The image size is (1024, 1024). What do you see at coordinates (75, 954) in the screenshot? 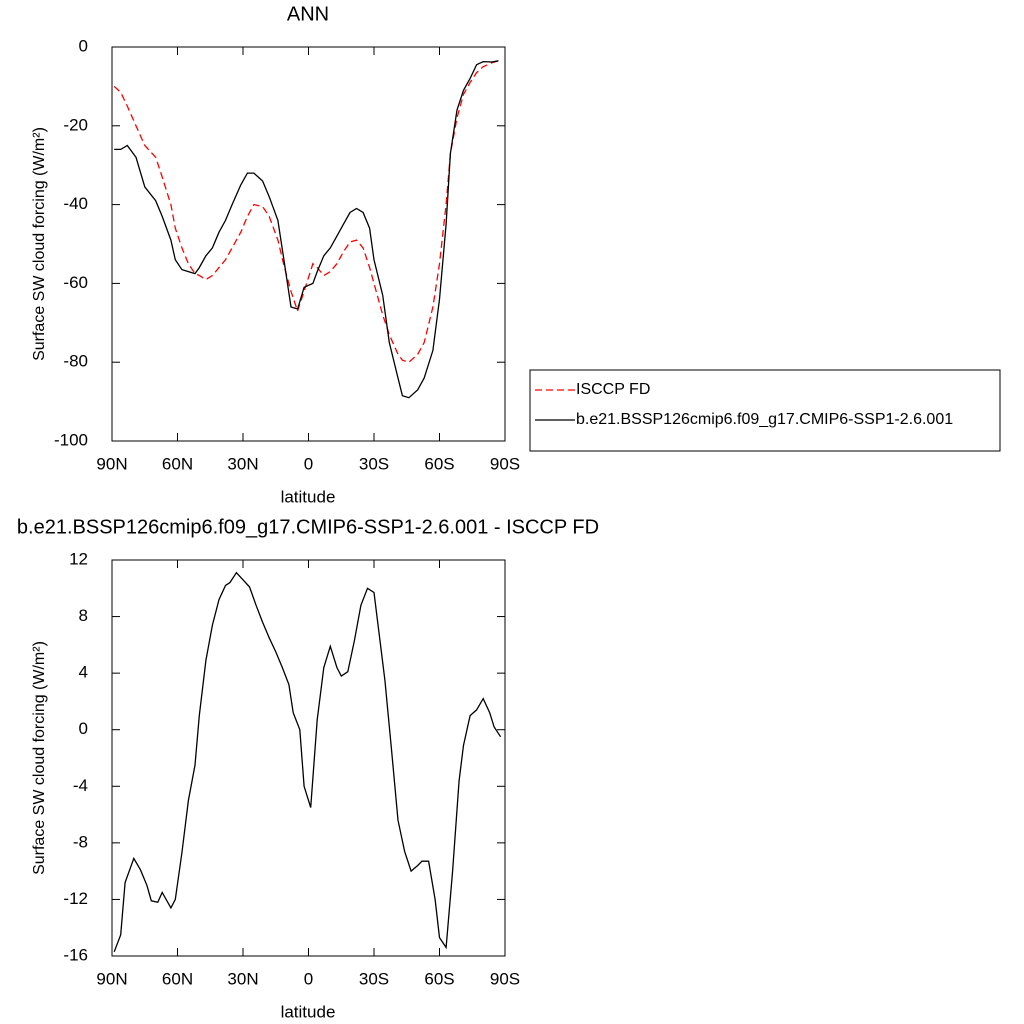
I see `y-tick-label: -16` at bounding box center [75, 954].